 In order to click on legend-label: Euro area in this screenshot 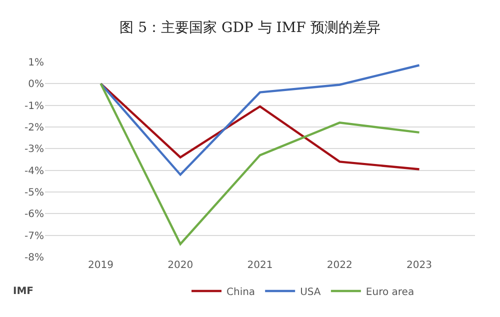, I will do `click(390, 292)`.